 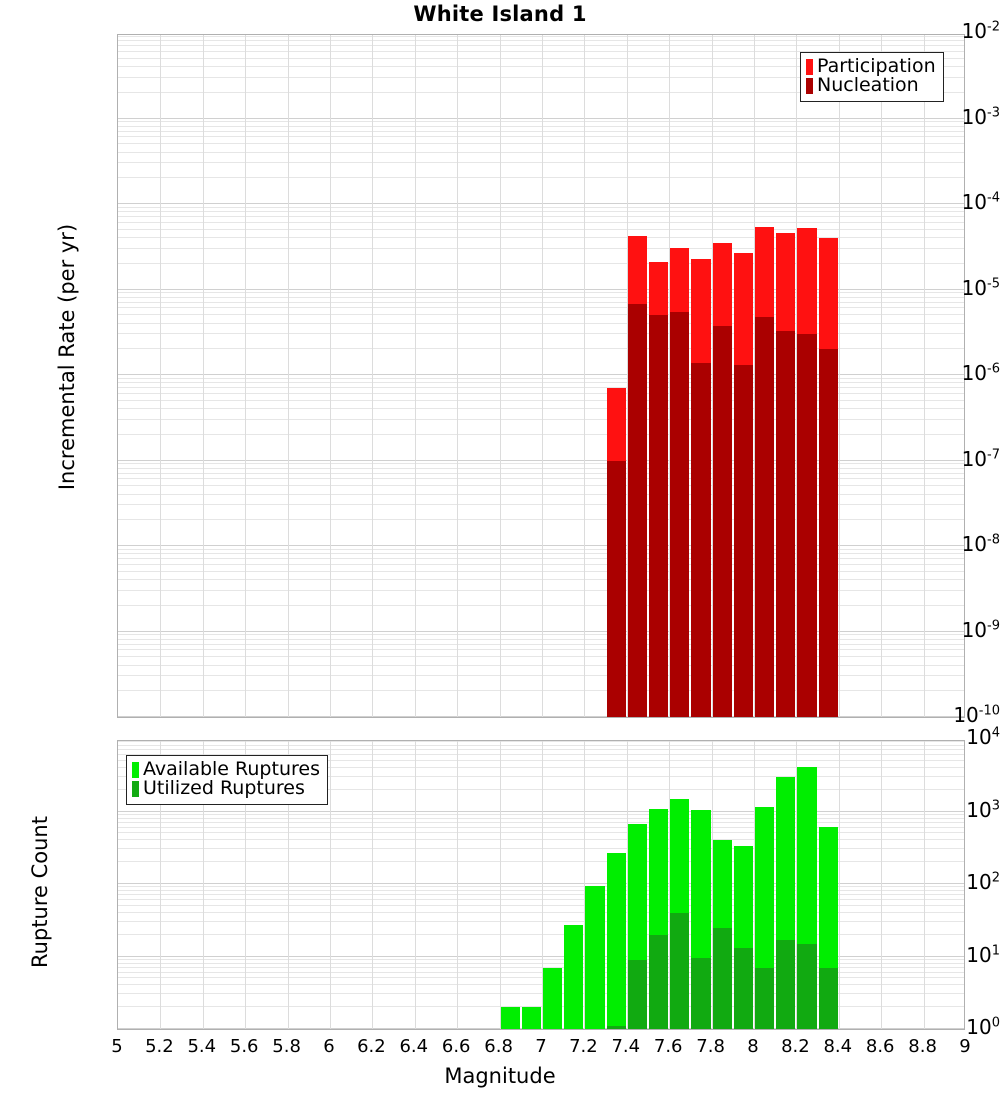 What do you see at coordinates (231, 769) in the screenshot?
I see `legend-label-available-ruptures: Available Ruptures` at bounding box center [231, 769].